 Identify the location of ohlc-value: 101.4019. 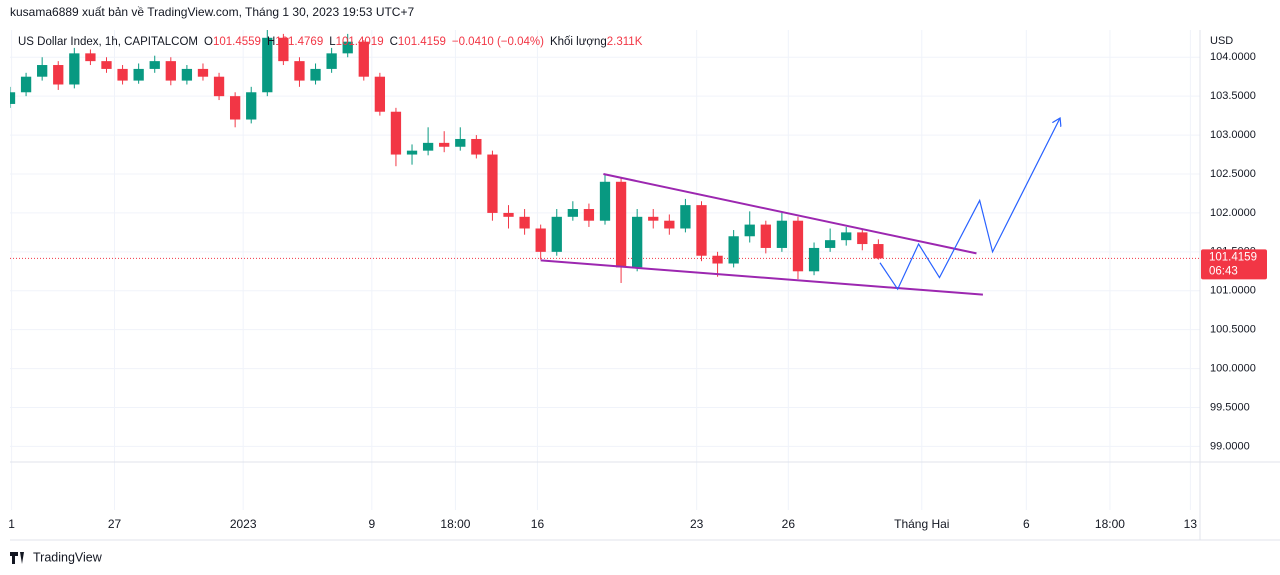
(360, 42).